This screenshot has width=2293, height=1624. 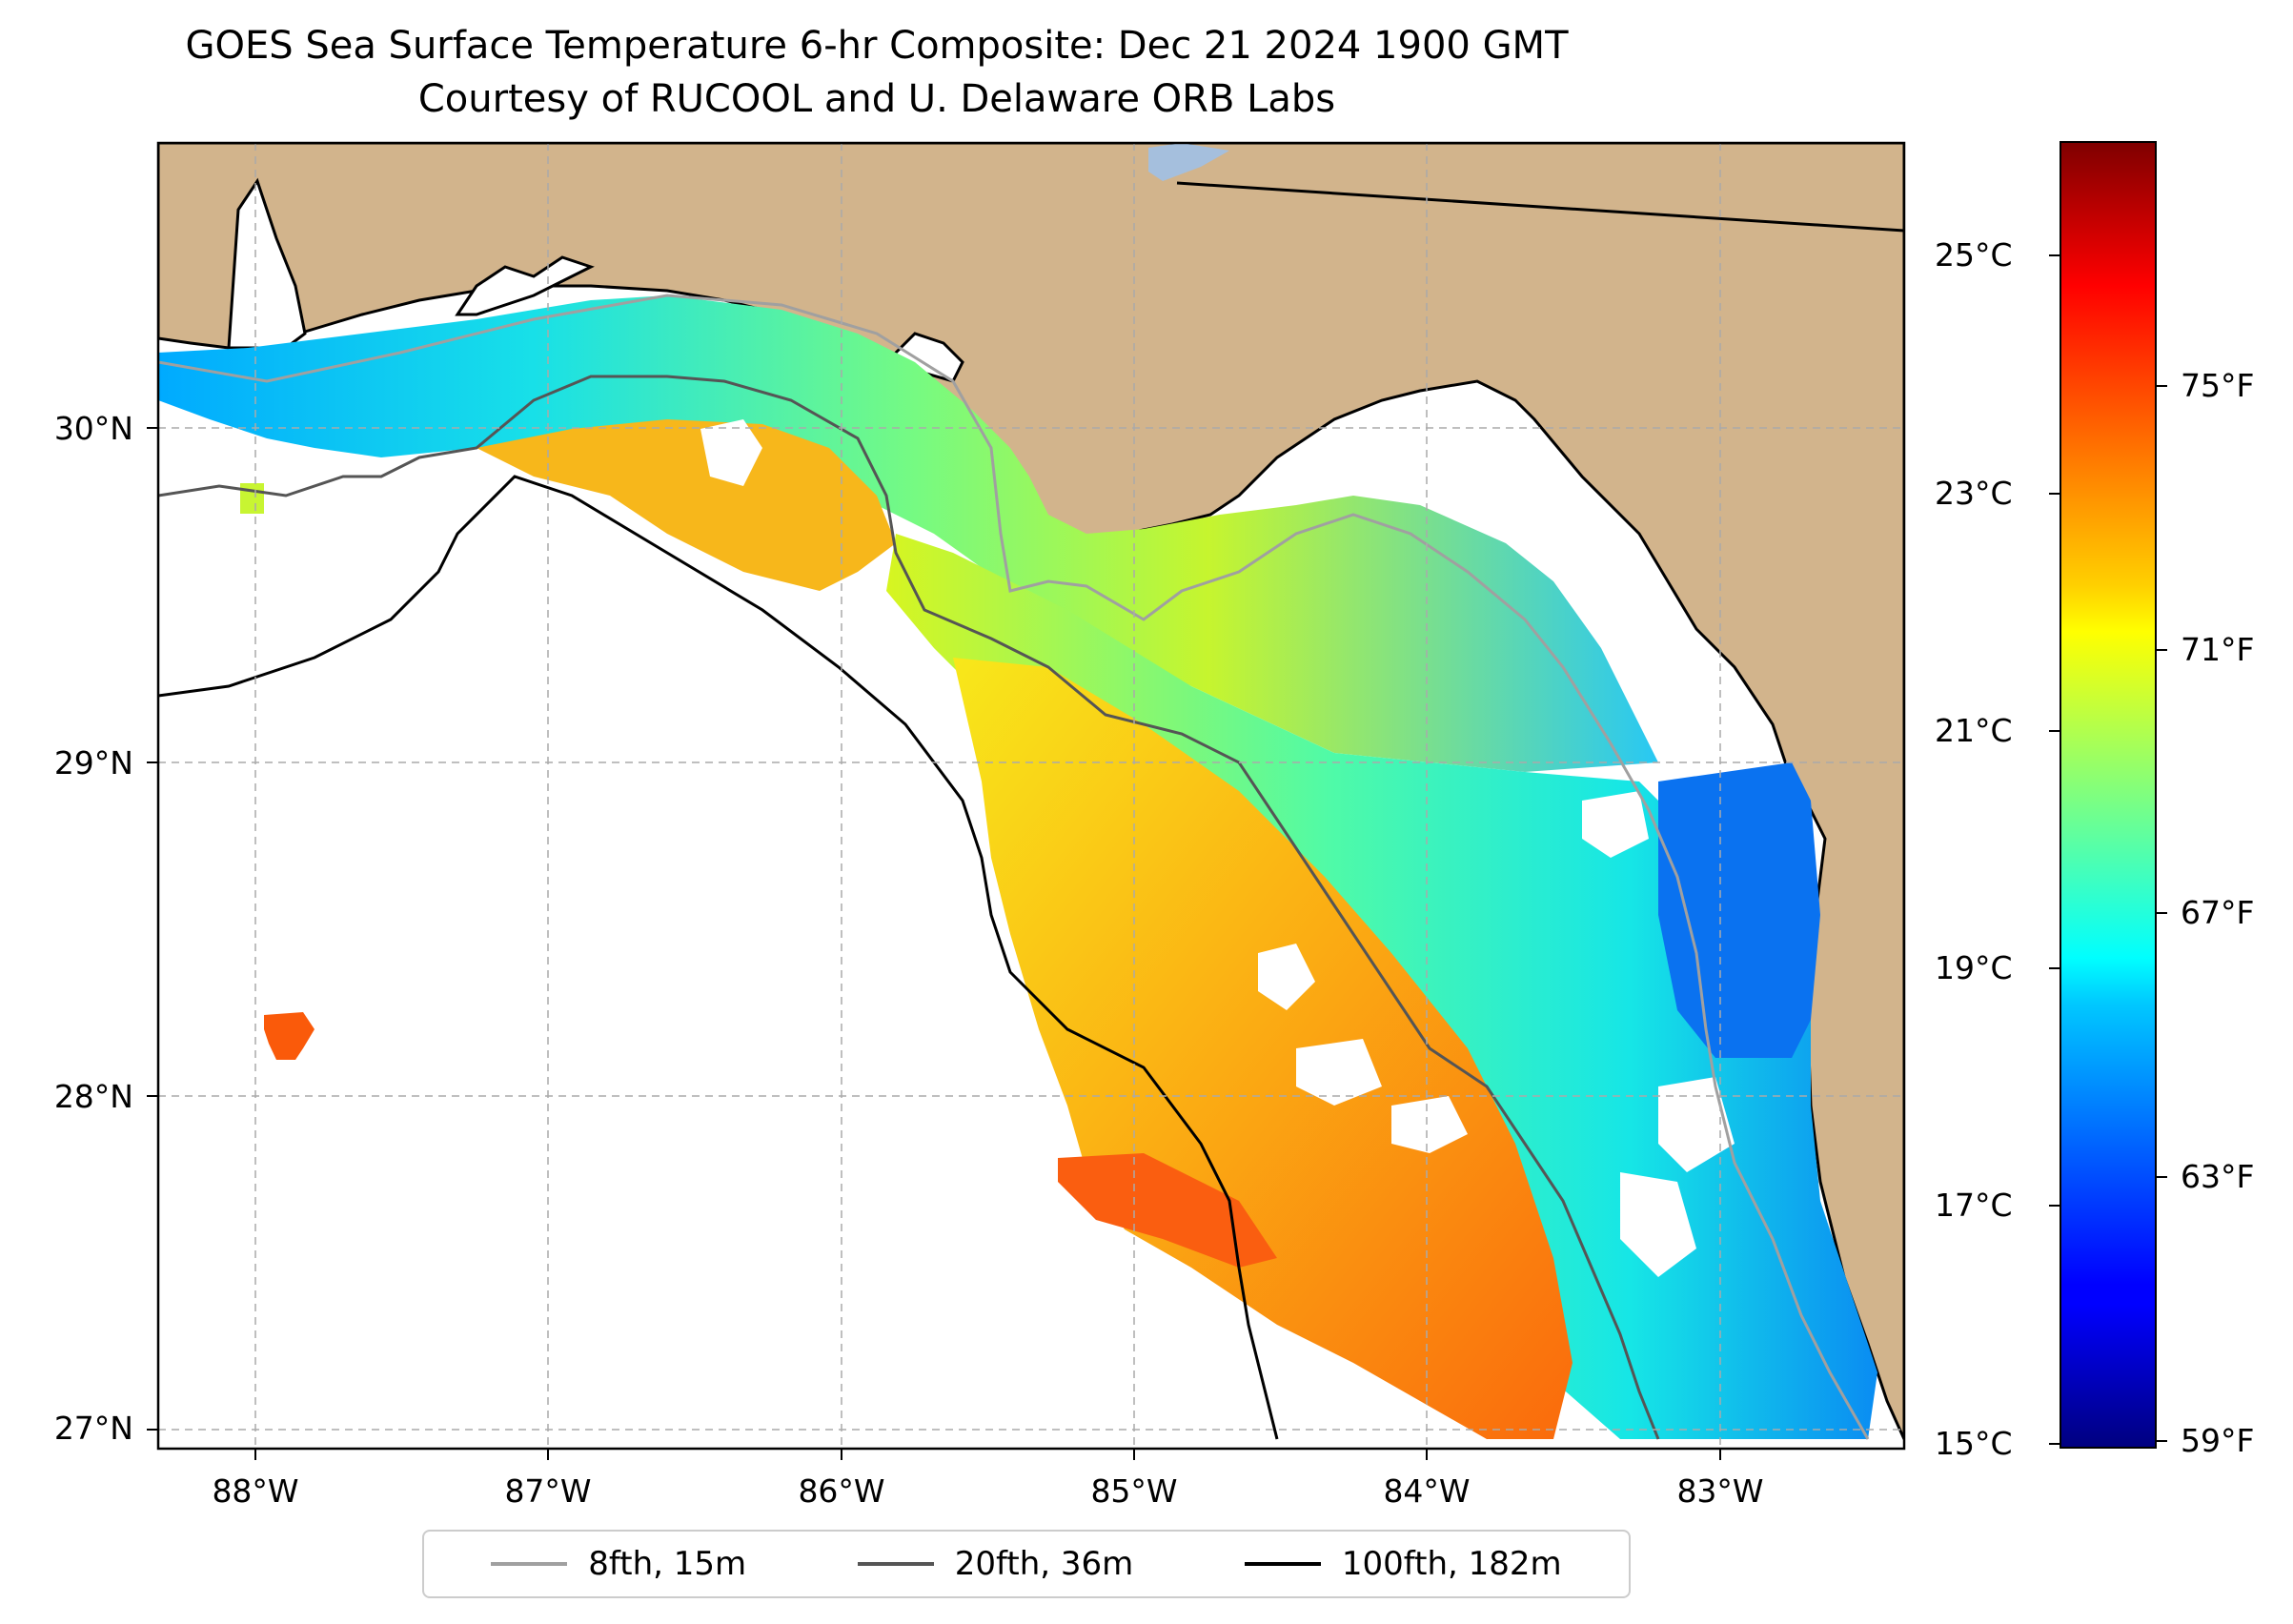 I want to click on lat-label-30: 30°N, so click(x=93, y=428).